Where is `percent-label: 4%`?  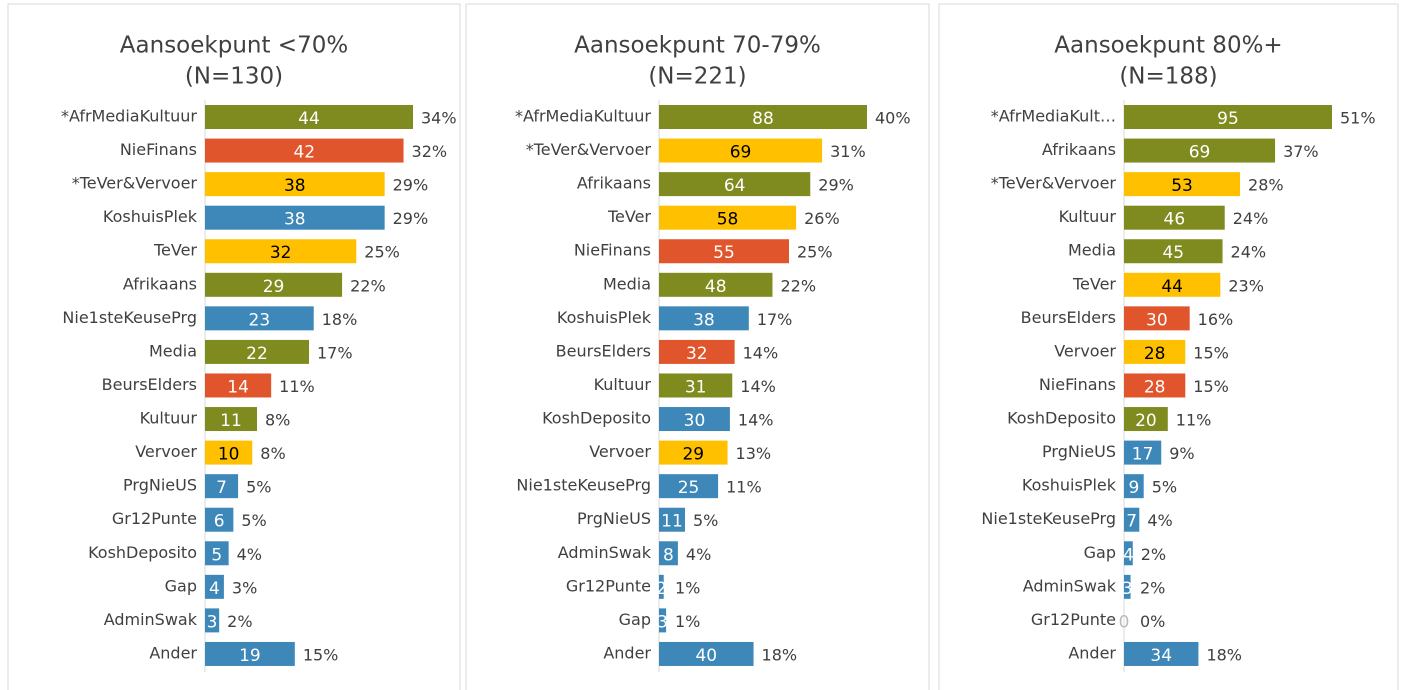
percent-label: 4% is located at coordinates (698, 554).